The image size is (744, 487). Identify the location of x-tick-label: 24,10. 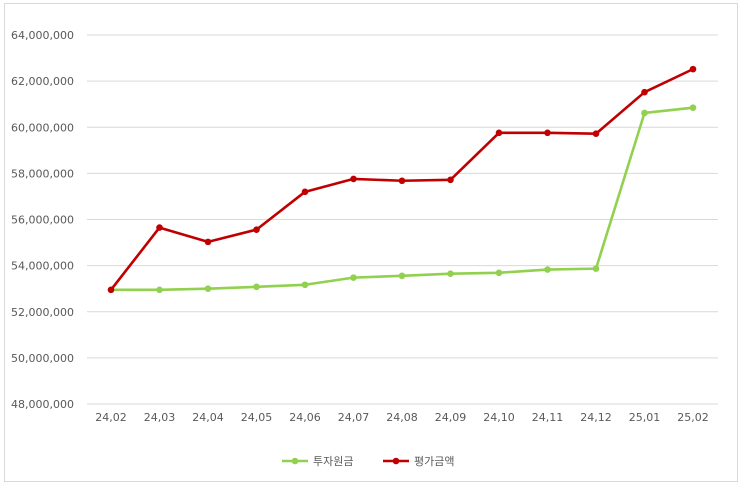
(499, 417).